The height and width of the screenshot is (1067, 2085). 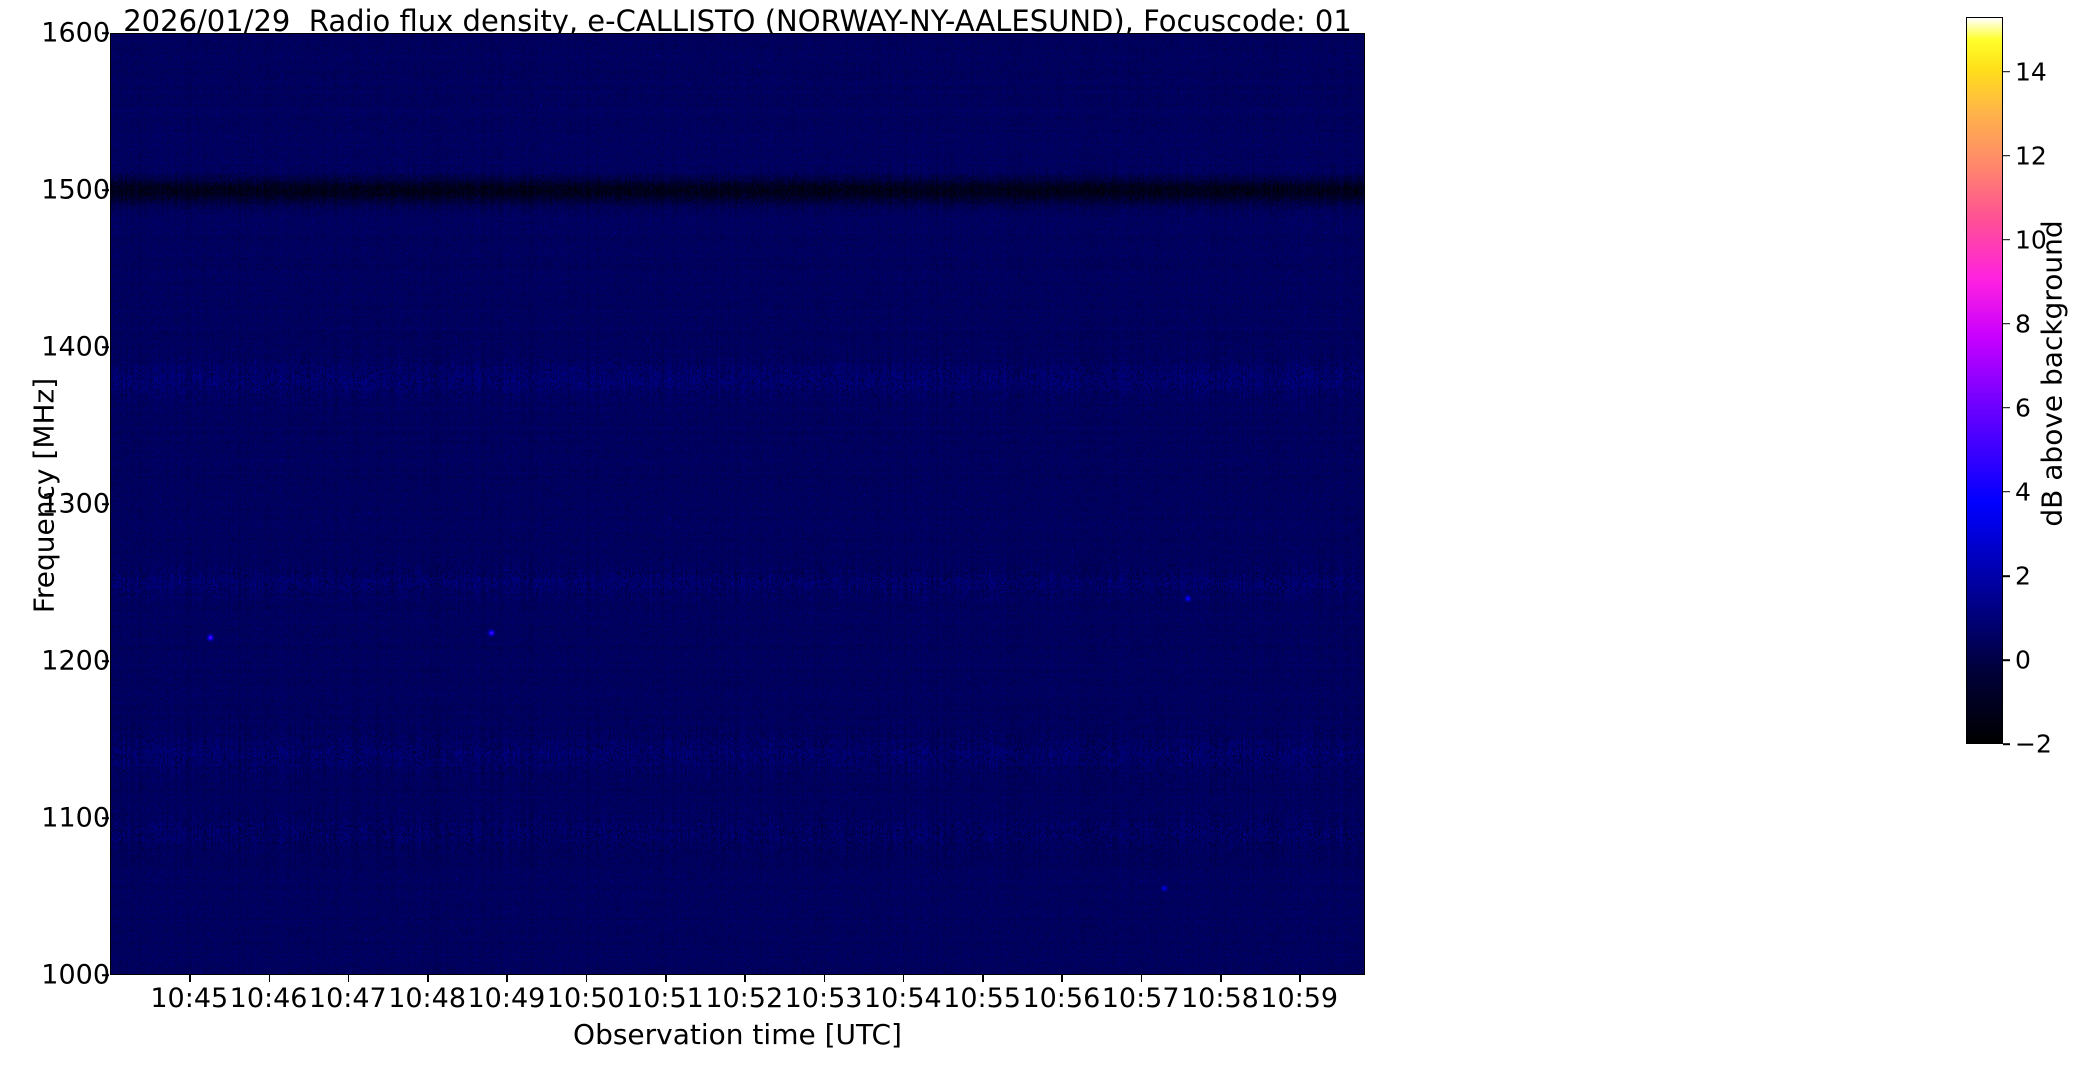 I want to click on colorbar-tick-label: 6, so click(x=2023, y=408).